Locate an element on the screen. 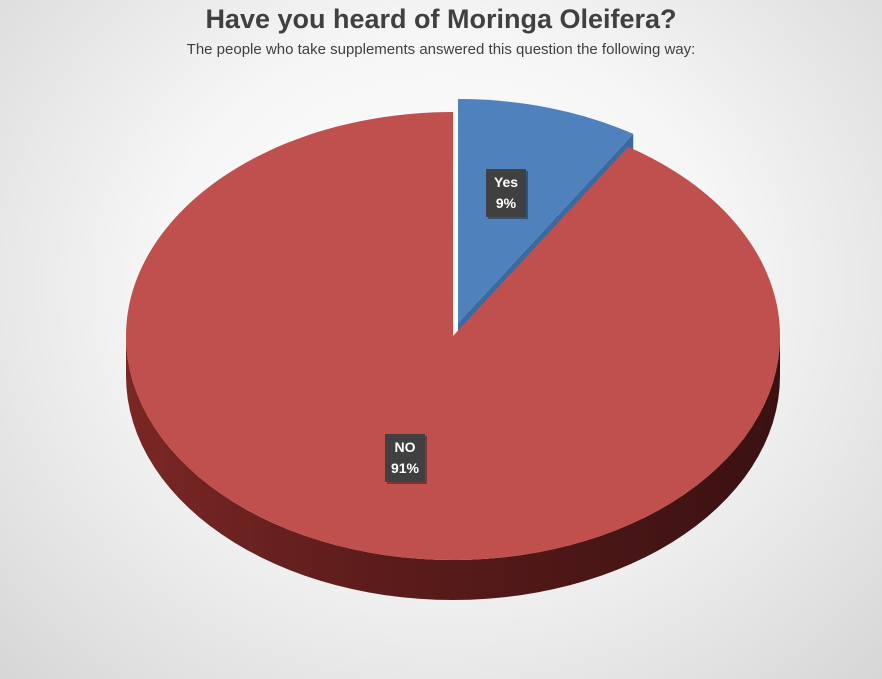  chart-title: Have you heard of Moringa Oleifera? is located at coordinates (441, 19).